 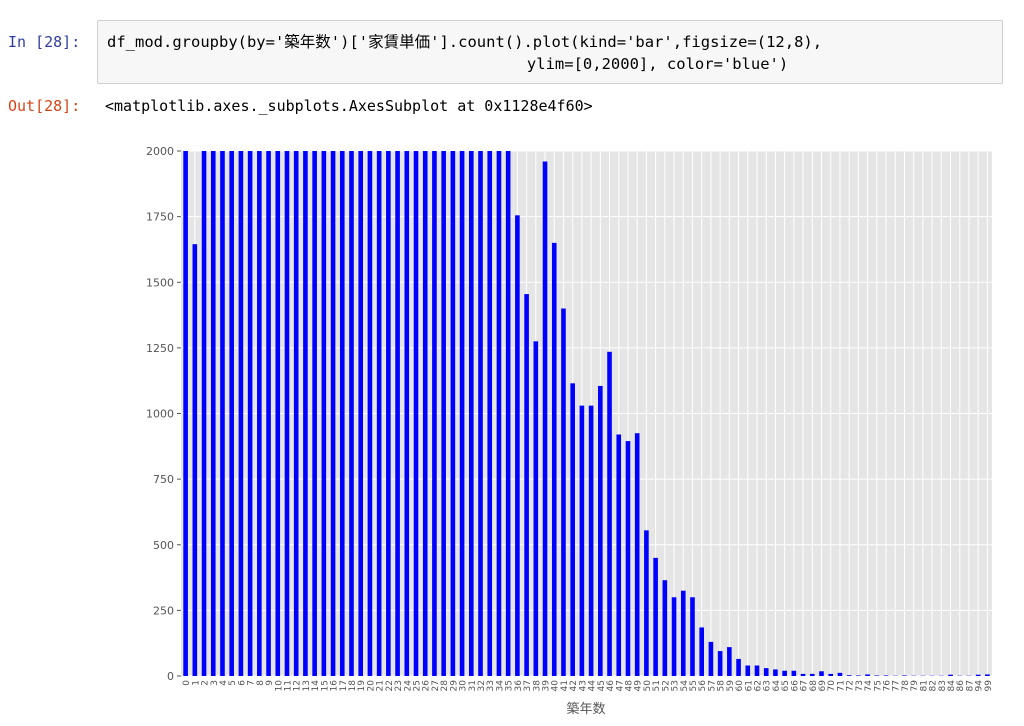 What do you see at coordinates (163, 610) in the screenshot?
I see `y-tick-label: 250` at bounding box center [163, 610].